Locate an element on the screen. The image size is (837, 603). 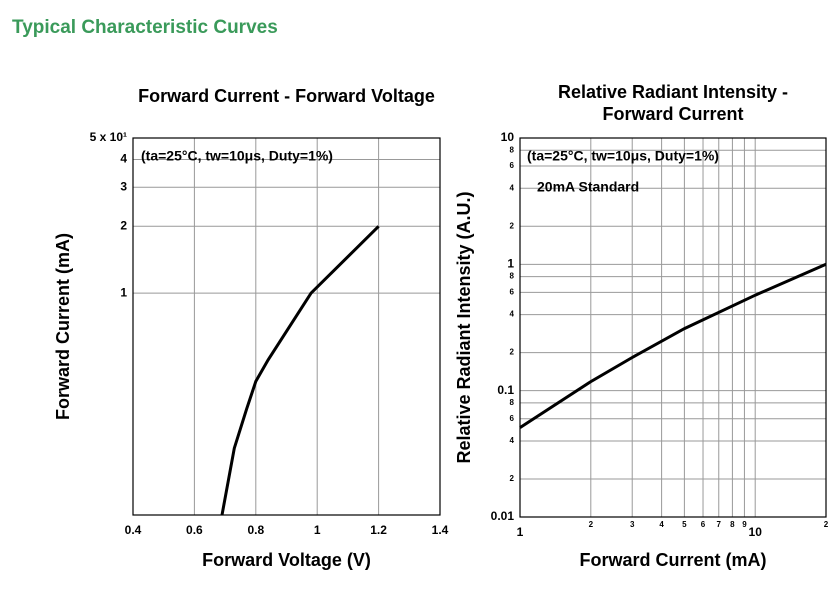
y-tick-label: 0.1 is located at coordinates (505, 390).